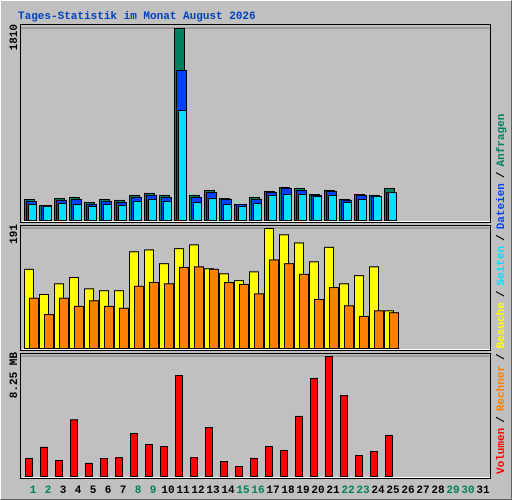 The width and height of the screenshot is (512, 500). Describe the element at coordinates (153, 491) in the screenshot. I see `x-tick-label: 9` at that location.